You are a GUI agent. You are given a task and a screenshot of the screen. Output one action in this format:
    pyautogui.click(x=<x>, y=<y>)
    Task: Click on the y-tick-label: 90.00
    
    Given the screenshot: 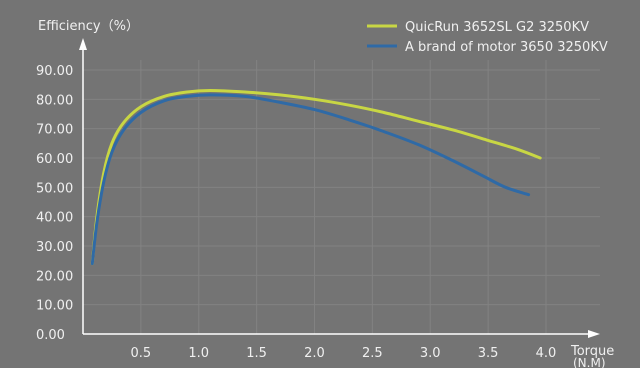 What is the action you would take?
    pyautogui.click(x=54, y=71)
    